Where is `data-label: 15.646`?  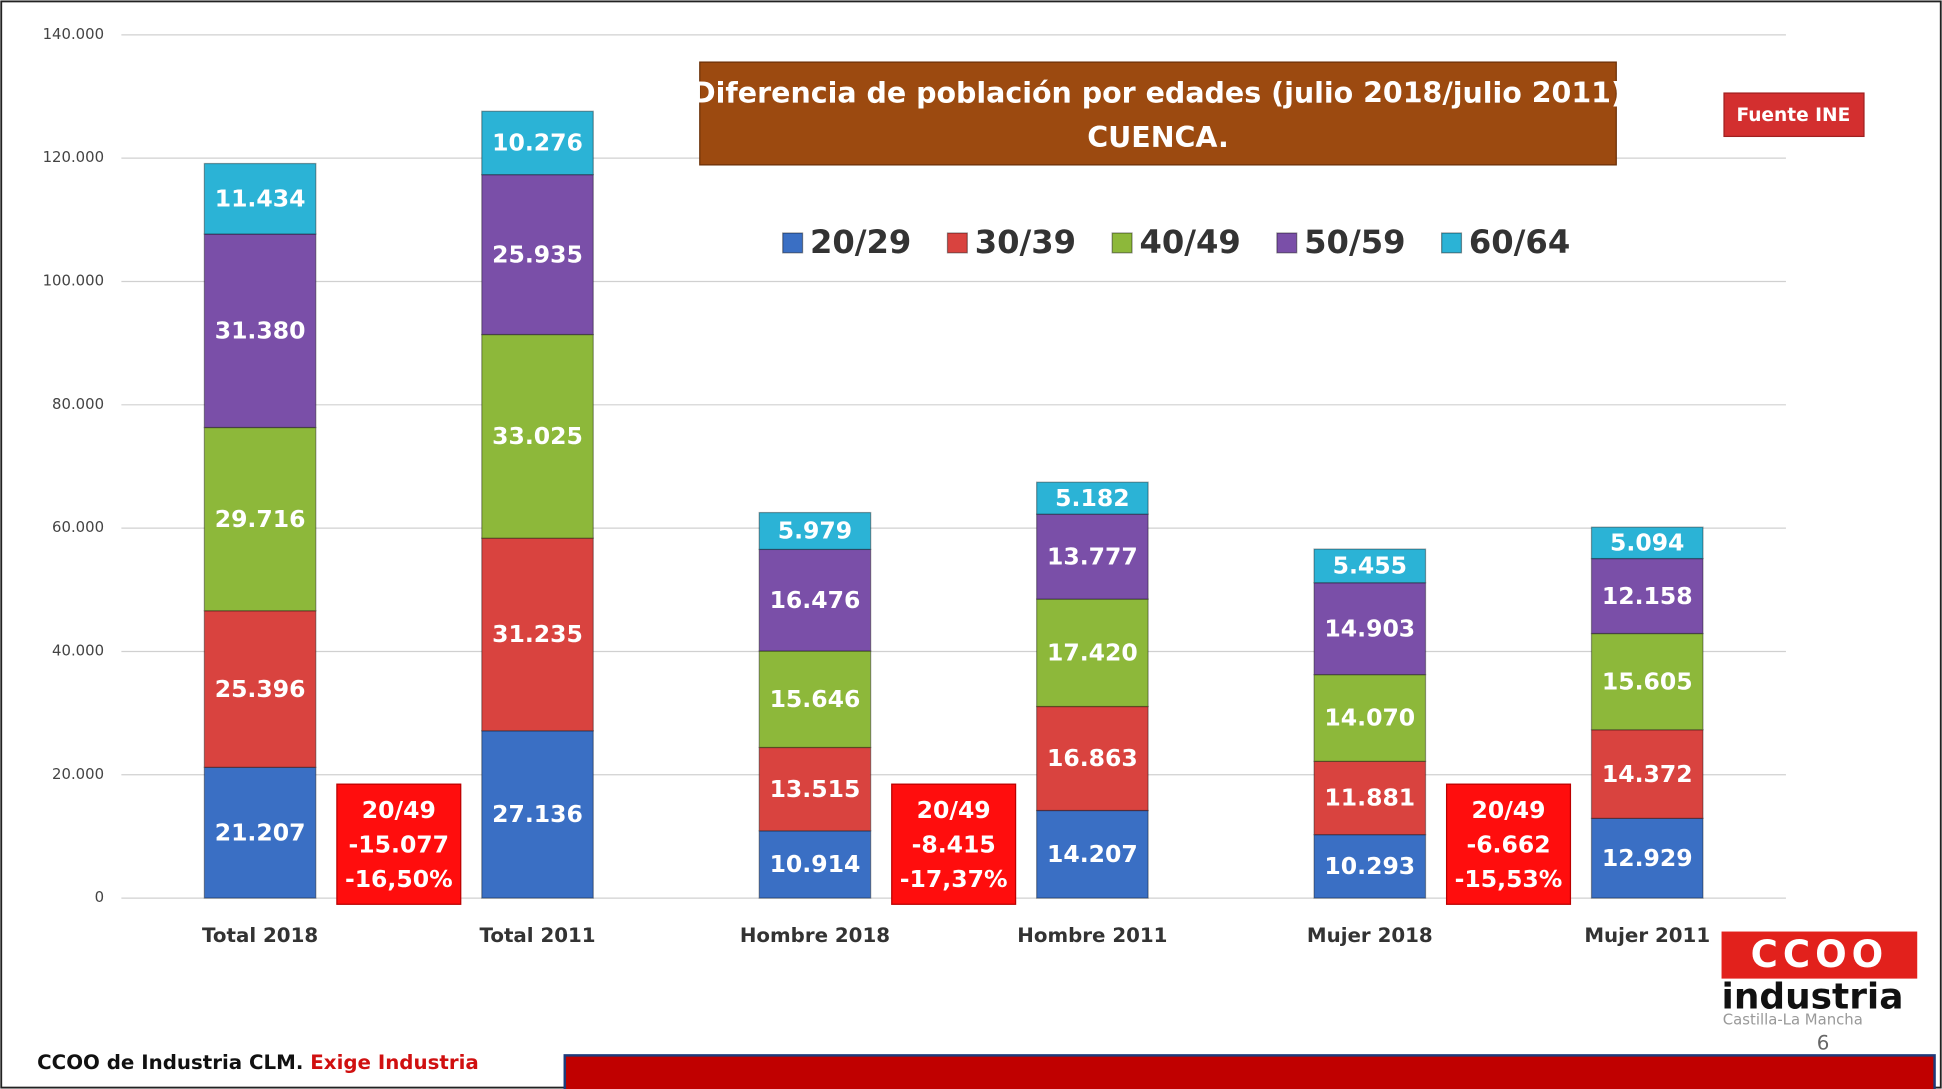 data-label: 15.646 is located at coordinates (815, 699).